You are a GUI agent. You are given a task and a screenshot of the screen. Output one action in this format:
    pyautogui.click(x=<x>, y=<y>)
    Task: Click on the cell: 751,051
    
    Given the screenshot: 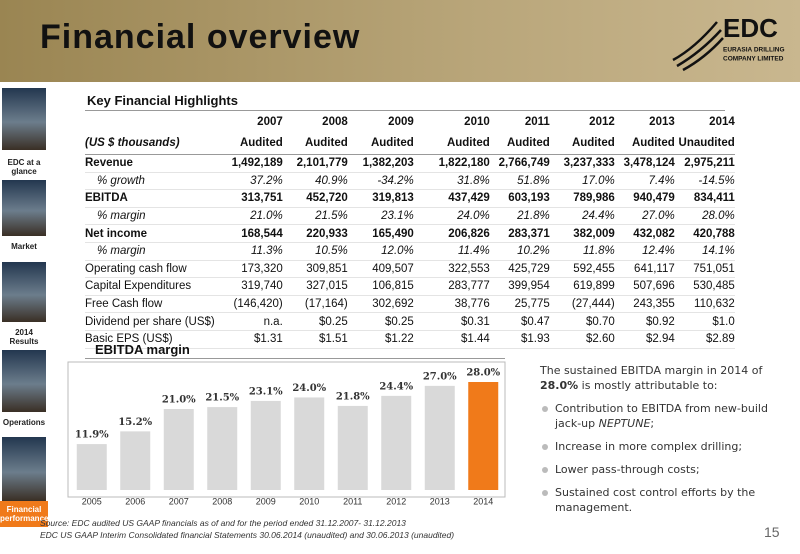 What is the action you would take?
    pyautogui.click(x=704, y=269)
    